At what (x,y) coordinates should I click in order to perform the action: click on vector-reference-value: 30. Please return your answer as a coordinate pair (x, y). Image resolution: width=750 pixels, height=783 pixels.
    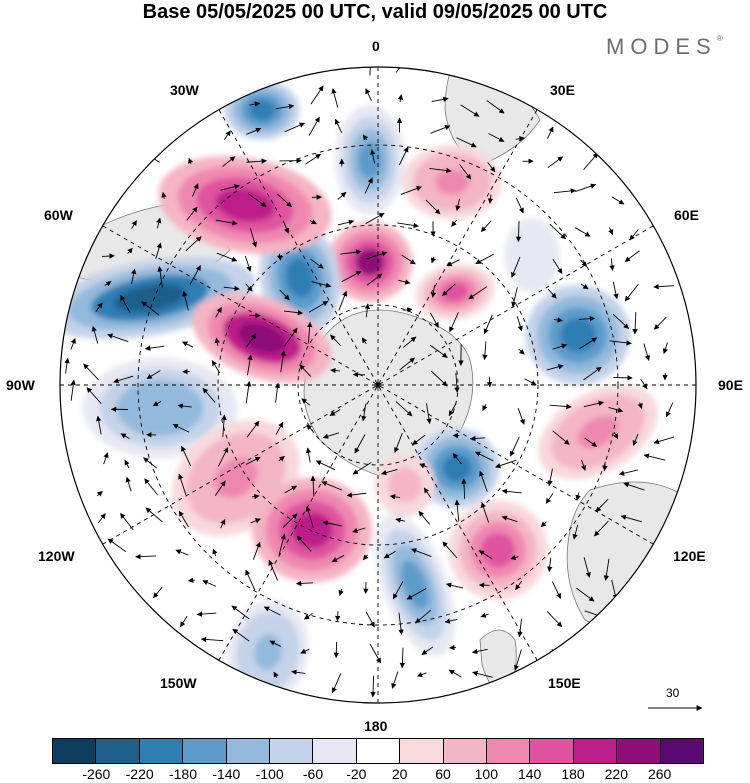
    Looking at the image, I should click on (673, 693).